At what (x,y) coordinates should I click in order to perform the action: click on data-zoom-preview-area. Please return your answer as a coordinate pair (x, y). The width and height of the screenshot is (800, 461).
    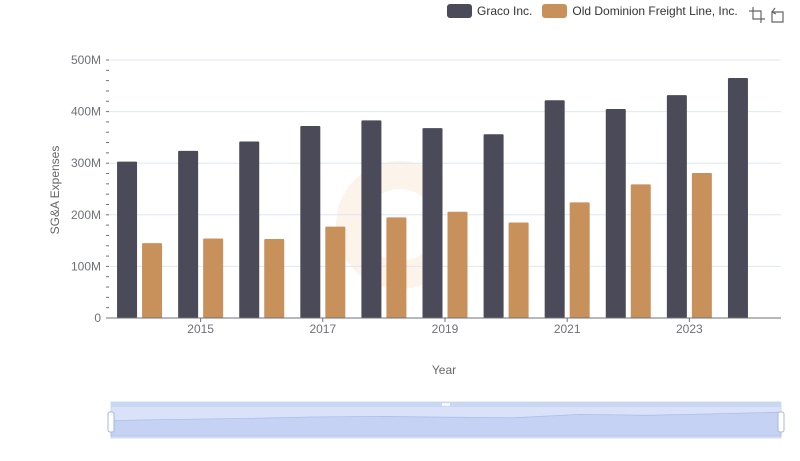
    Looking at the image, I should click on (446, 424).